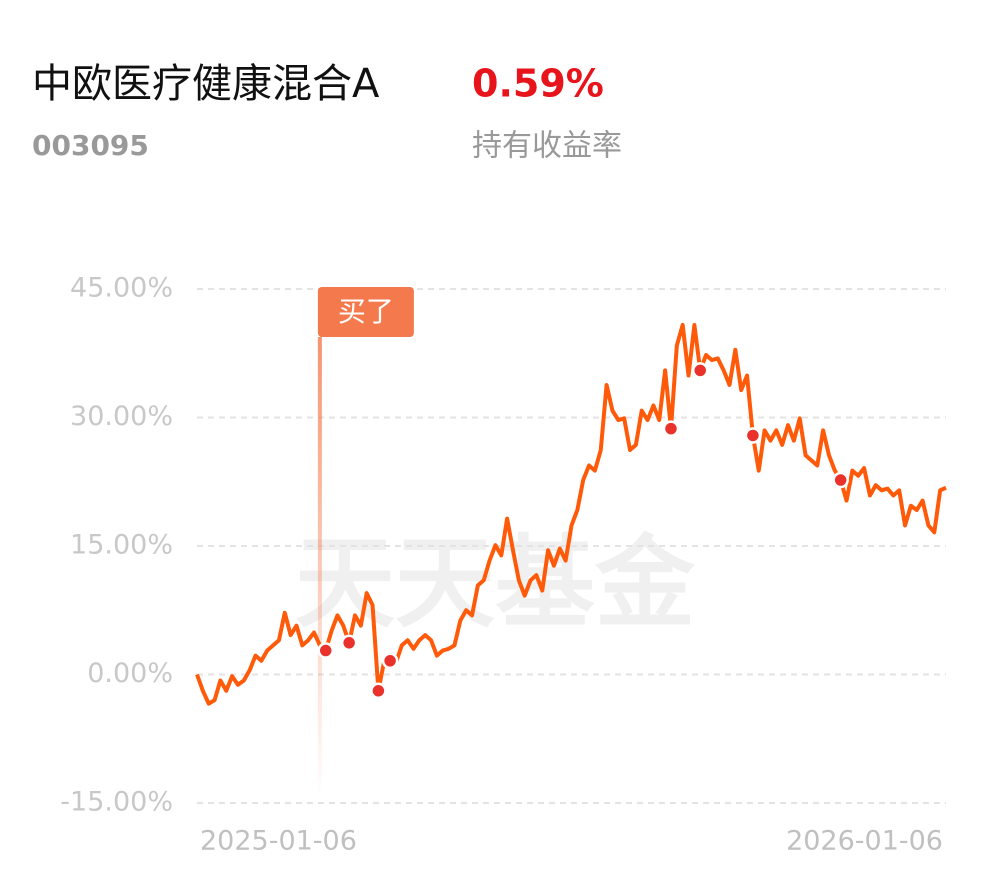 The height and width of the screenshot is (878, 990). I want to click on fund-name: 中欧医疗健康混合A, so click(206, 84).